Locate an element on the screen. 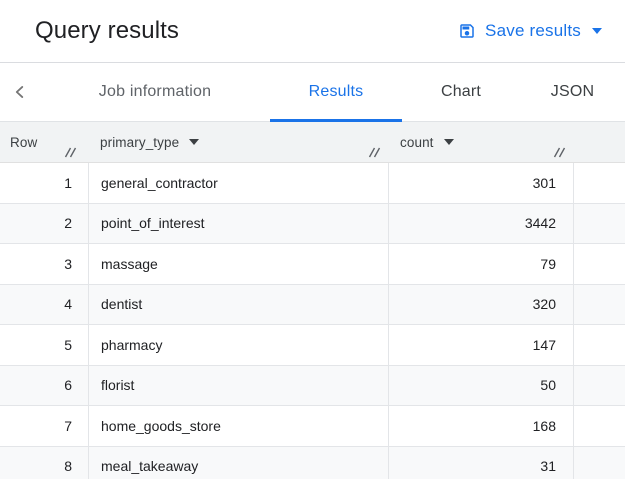 The width and height of the screenshot is (625, 479). column-label: Row is located at coordinates (24, 142).